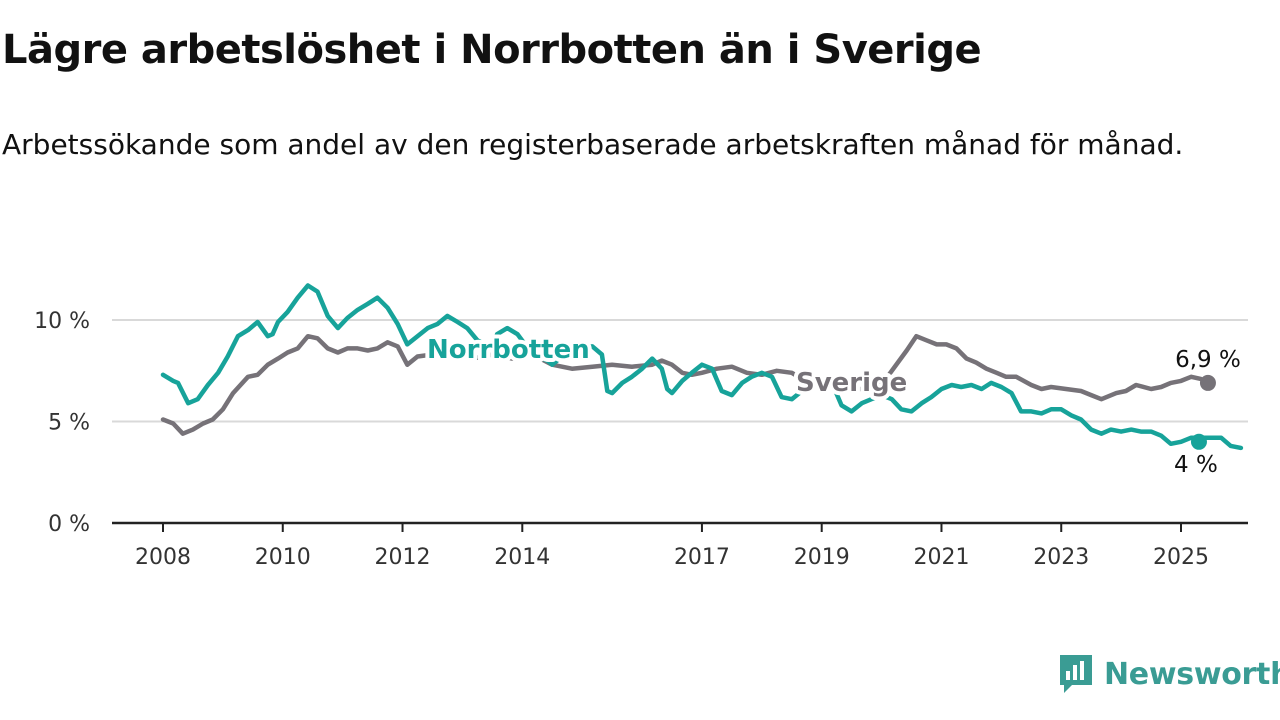 The image size is (1280, 720). Describe the element at coordinates (1207, 382) in the screenshot. I see `end-marker-sverige` at that location.